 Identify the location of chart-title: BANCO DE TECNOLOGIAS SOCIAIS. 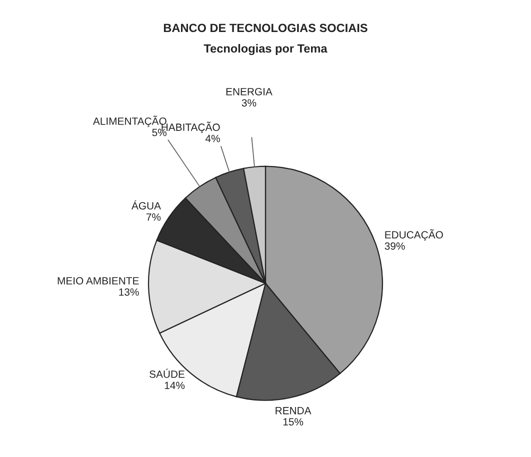
(266, 28).